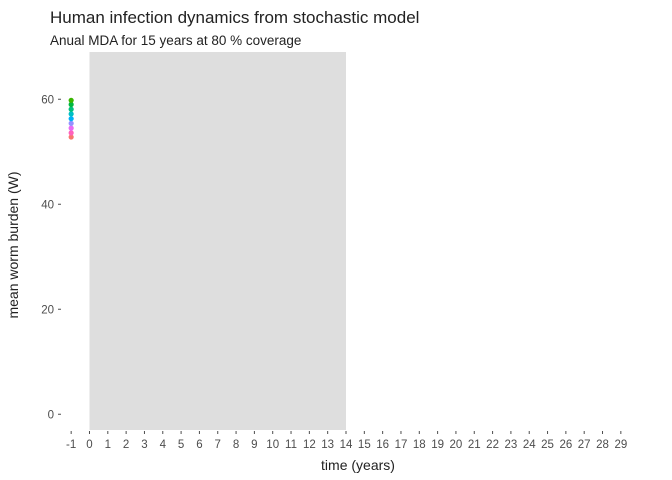  I want to click on x-tick-label: 25, so click(547, 445).